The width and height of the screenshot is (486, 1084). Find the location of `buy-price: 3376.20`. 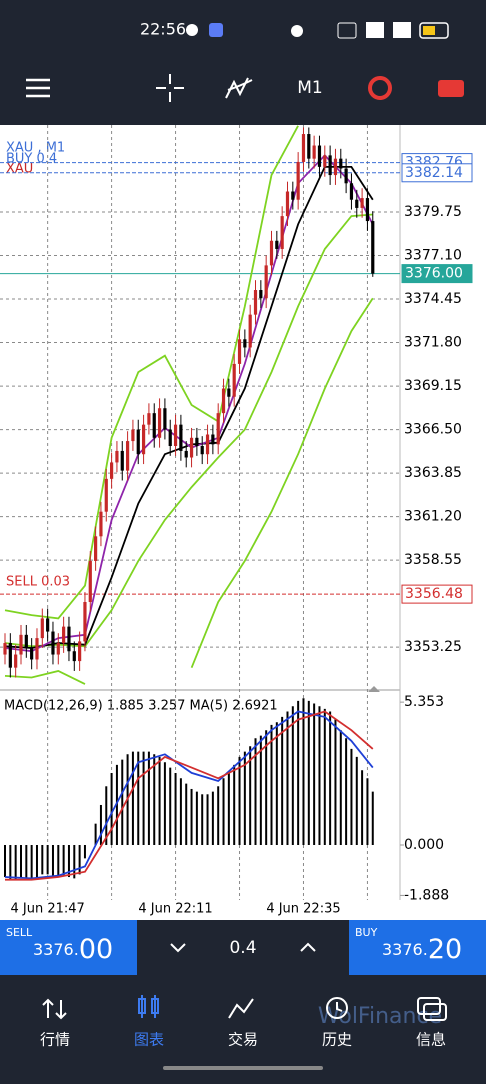

buy-price: 3376.20 is located at coordinates (422, 949).